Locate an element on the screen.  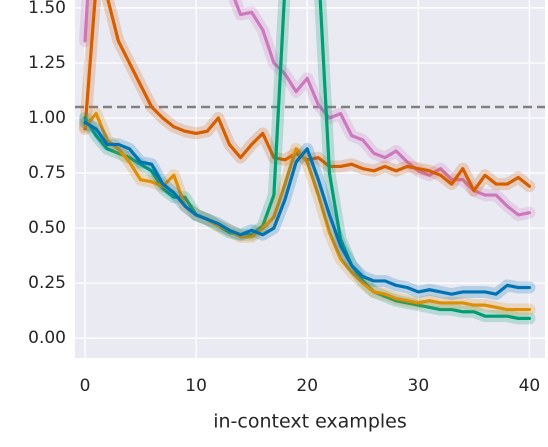
y-tick-label: 0.50 is located at coordinates (47, 228).